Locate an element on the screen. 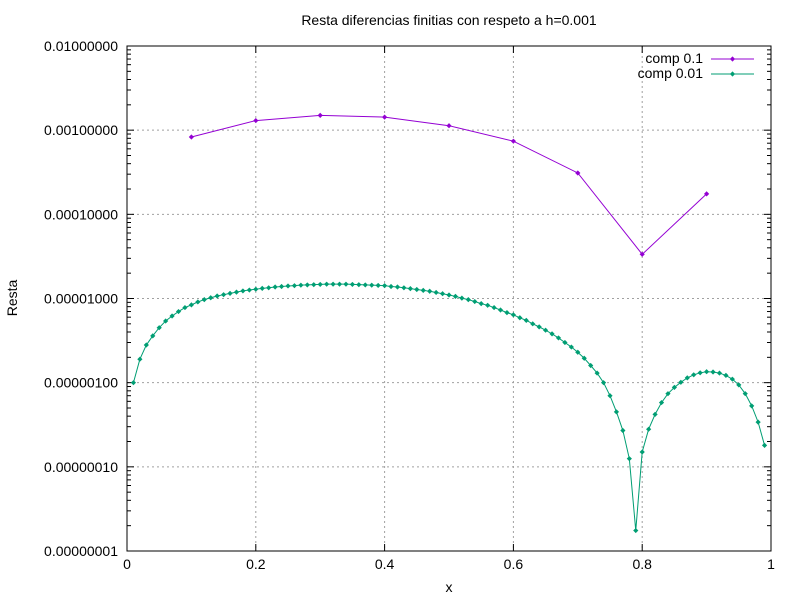  y-tick-label: 0.01000000 is located at coordinates (81, 46).